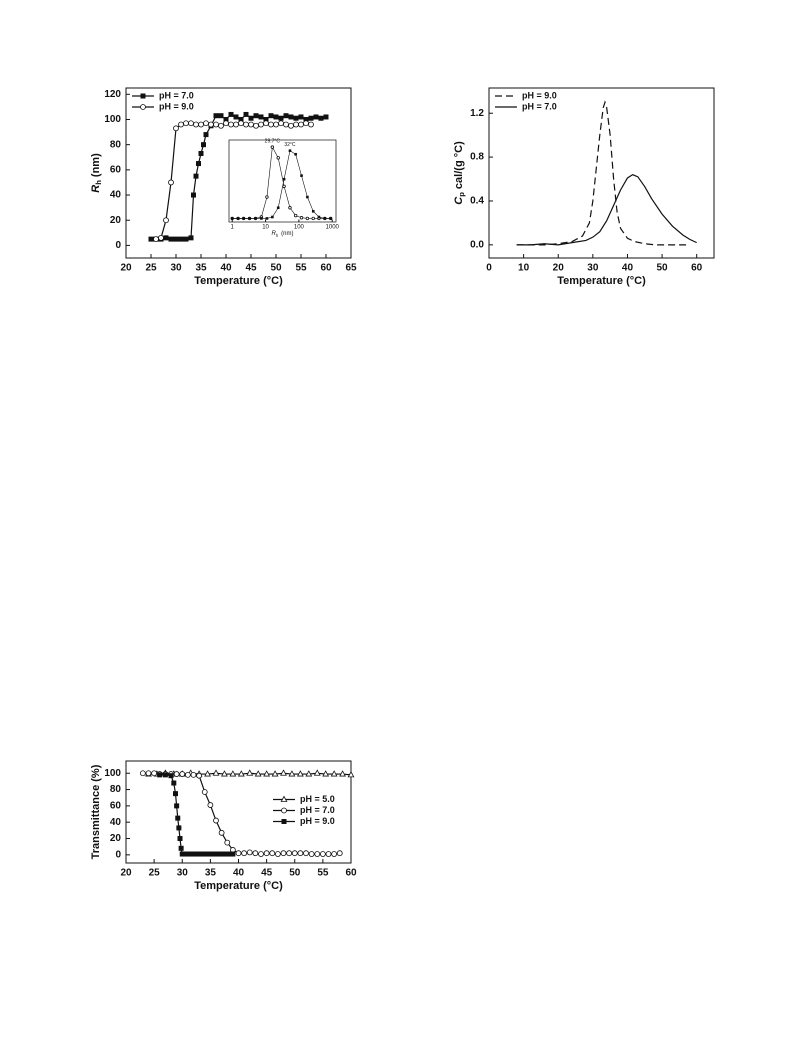  I want to click on x-tick-label: 40, so click(628, 268).